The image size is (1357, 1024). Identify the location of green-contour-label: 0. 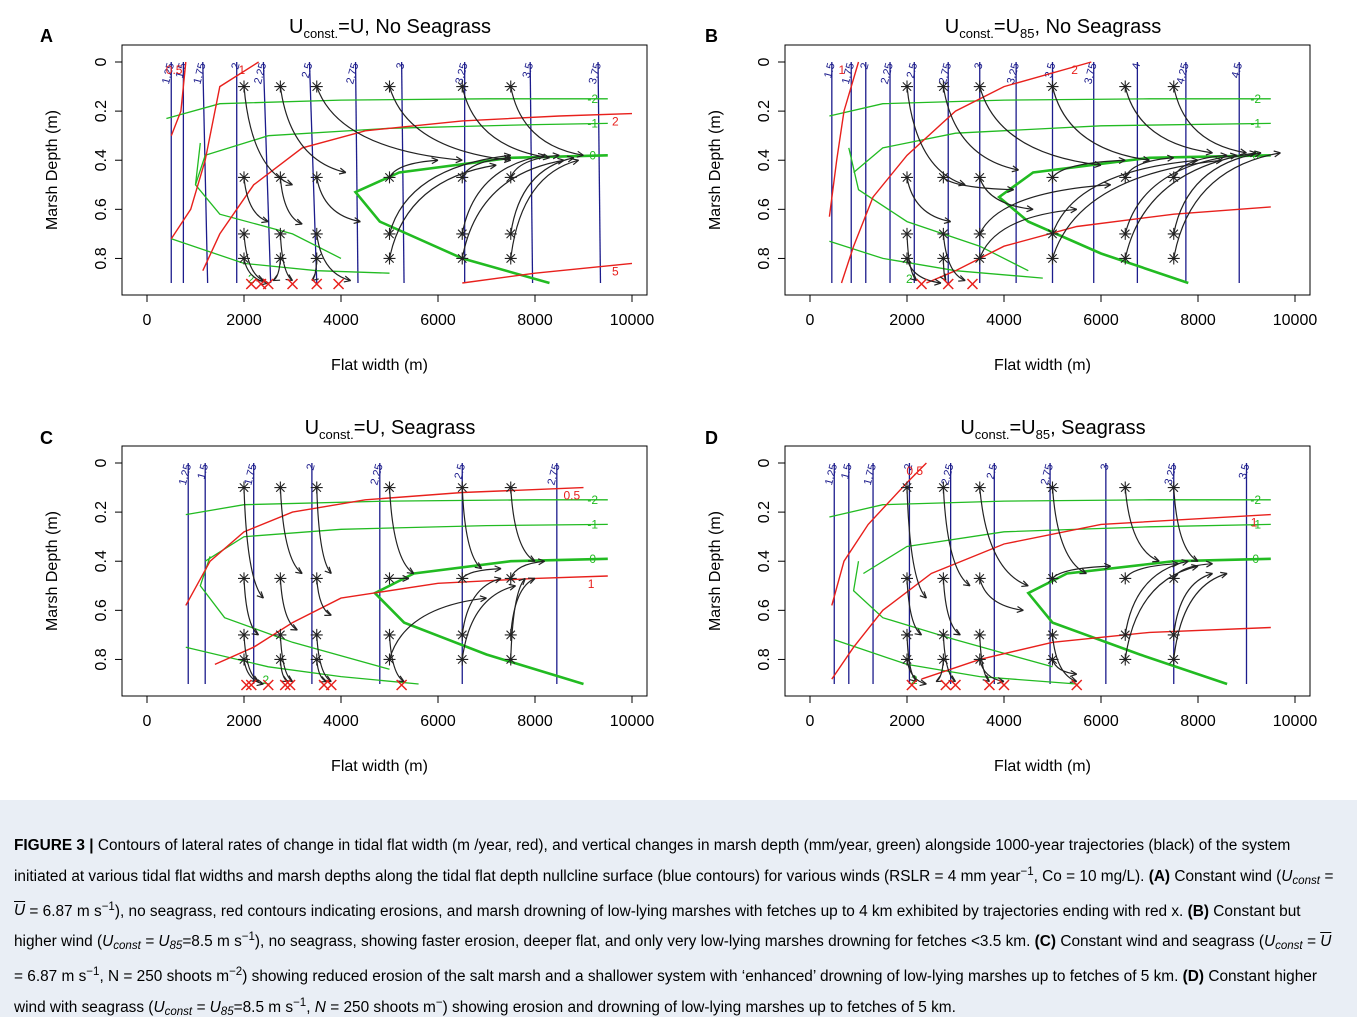
(592, 559).